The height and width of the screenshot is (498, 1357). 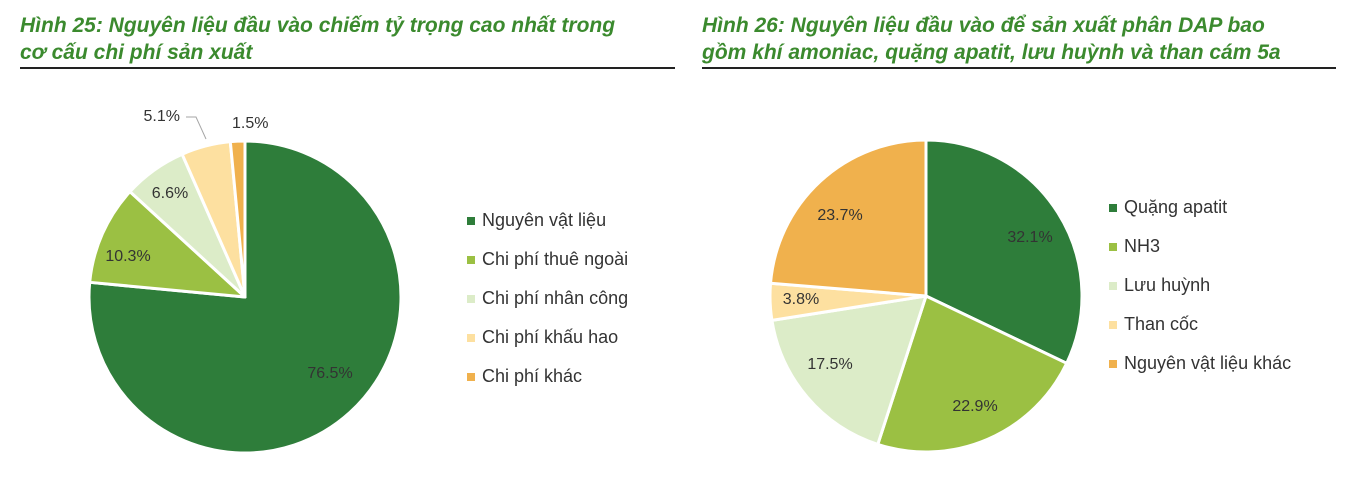 I want to click on legend-item-chi-phi-khau-hao: Chi phí khấu hao, so click(x=547, y=346).